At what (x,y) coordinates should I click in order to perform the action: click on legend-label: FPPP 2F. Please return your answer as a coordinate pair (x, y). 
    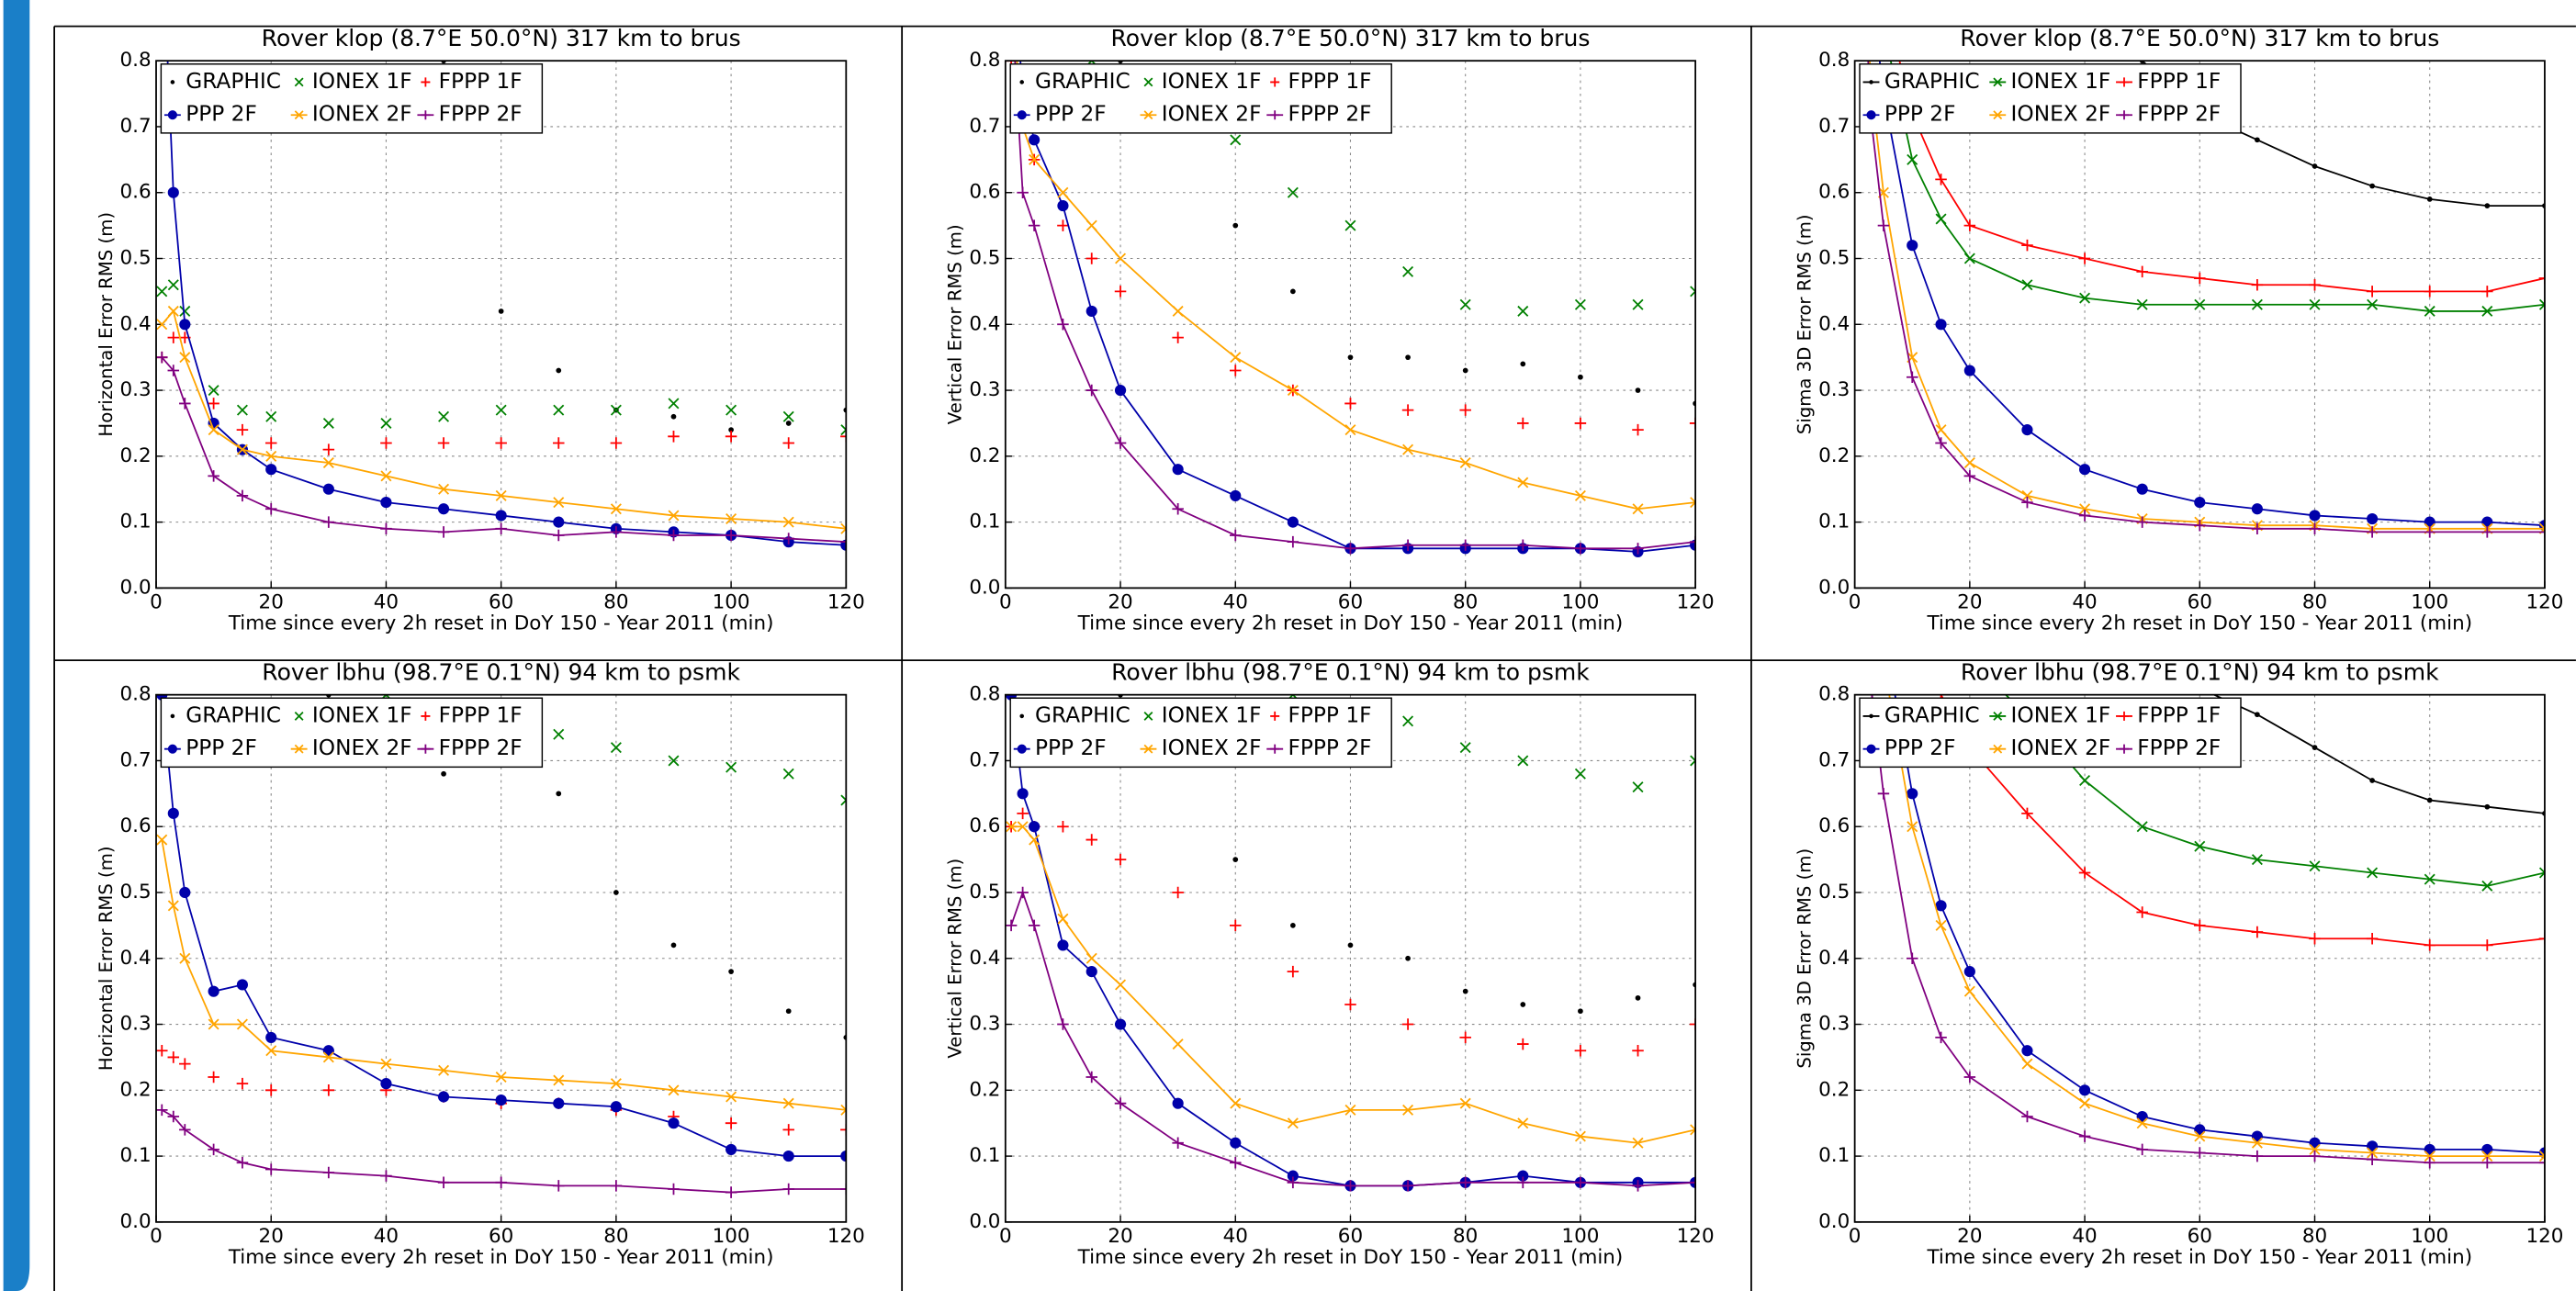
    Looking at the image, I should click on (2179, 114).